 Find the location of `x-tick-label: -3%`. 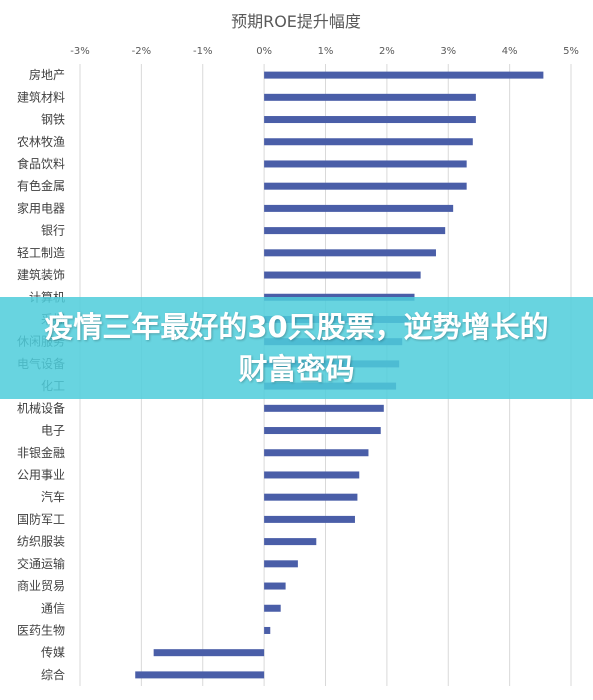

x-tick-label: -3% is located at coordinates (79, 51).